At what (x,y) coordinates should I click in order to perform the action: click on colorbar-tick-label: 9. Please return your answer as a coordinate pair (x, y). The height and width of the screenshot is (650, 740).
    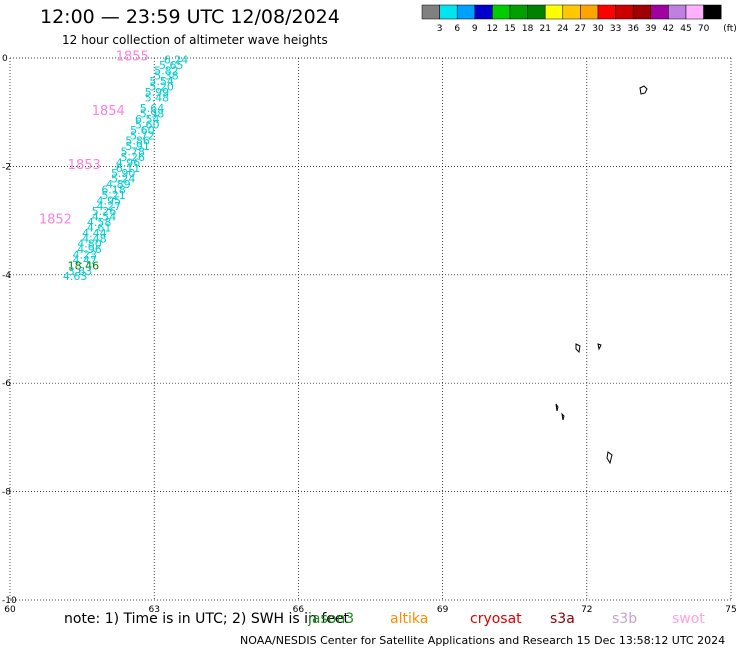
    Looking at the image, I should click on (475, 29).